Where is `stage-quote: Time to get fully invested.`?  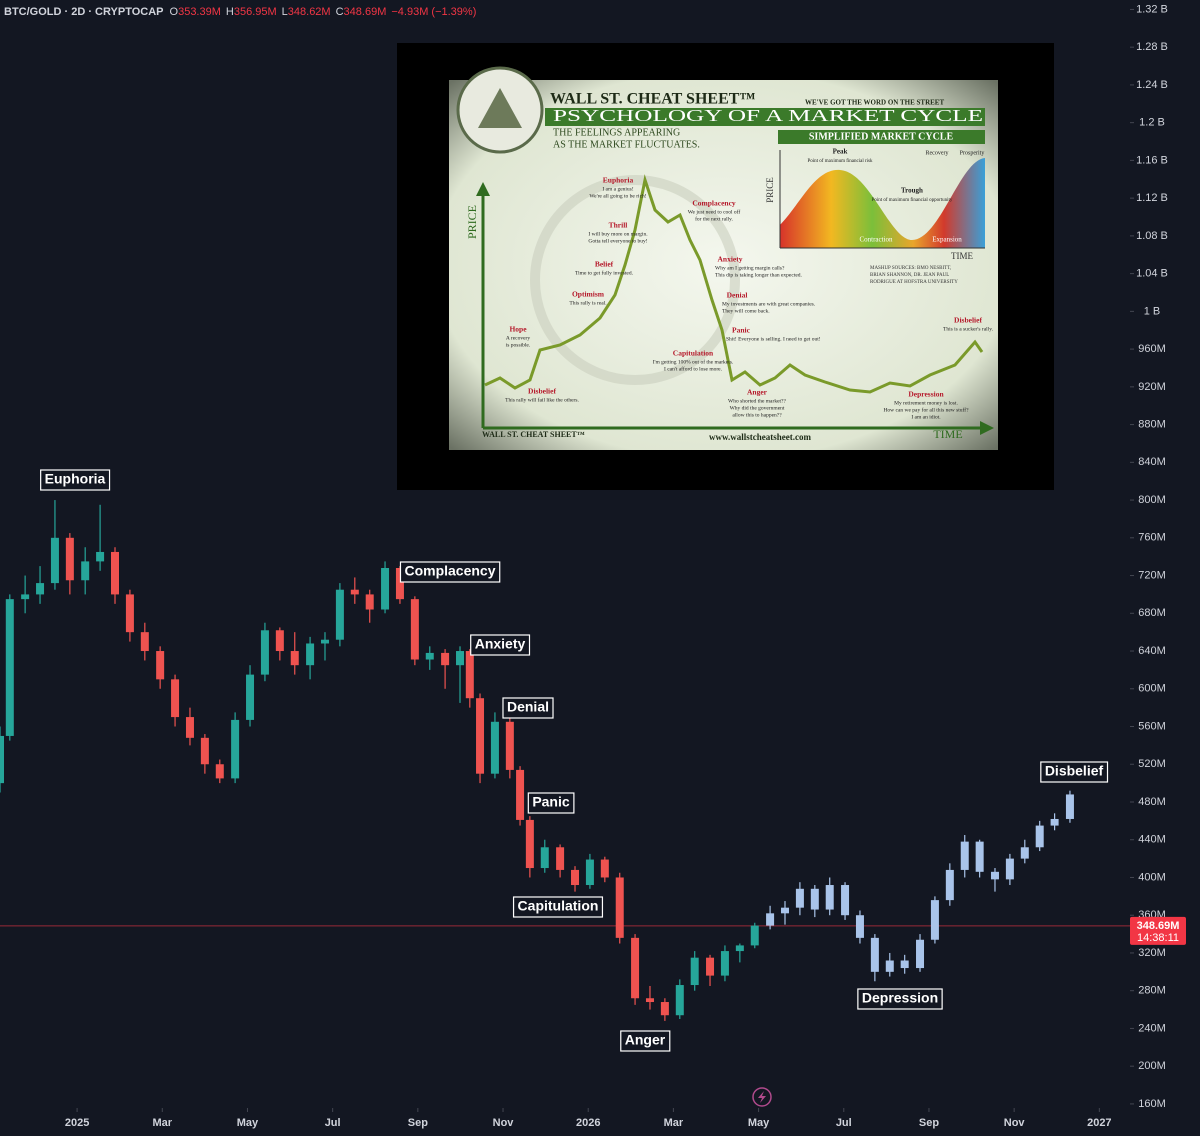 stage-quote: Time to get fully invested. is located at coordinates (604, 272).